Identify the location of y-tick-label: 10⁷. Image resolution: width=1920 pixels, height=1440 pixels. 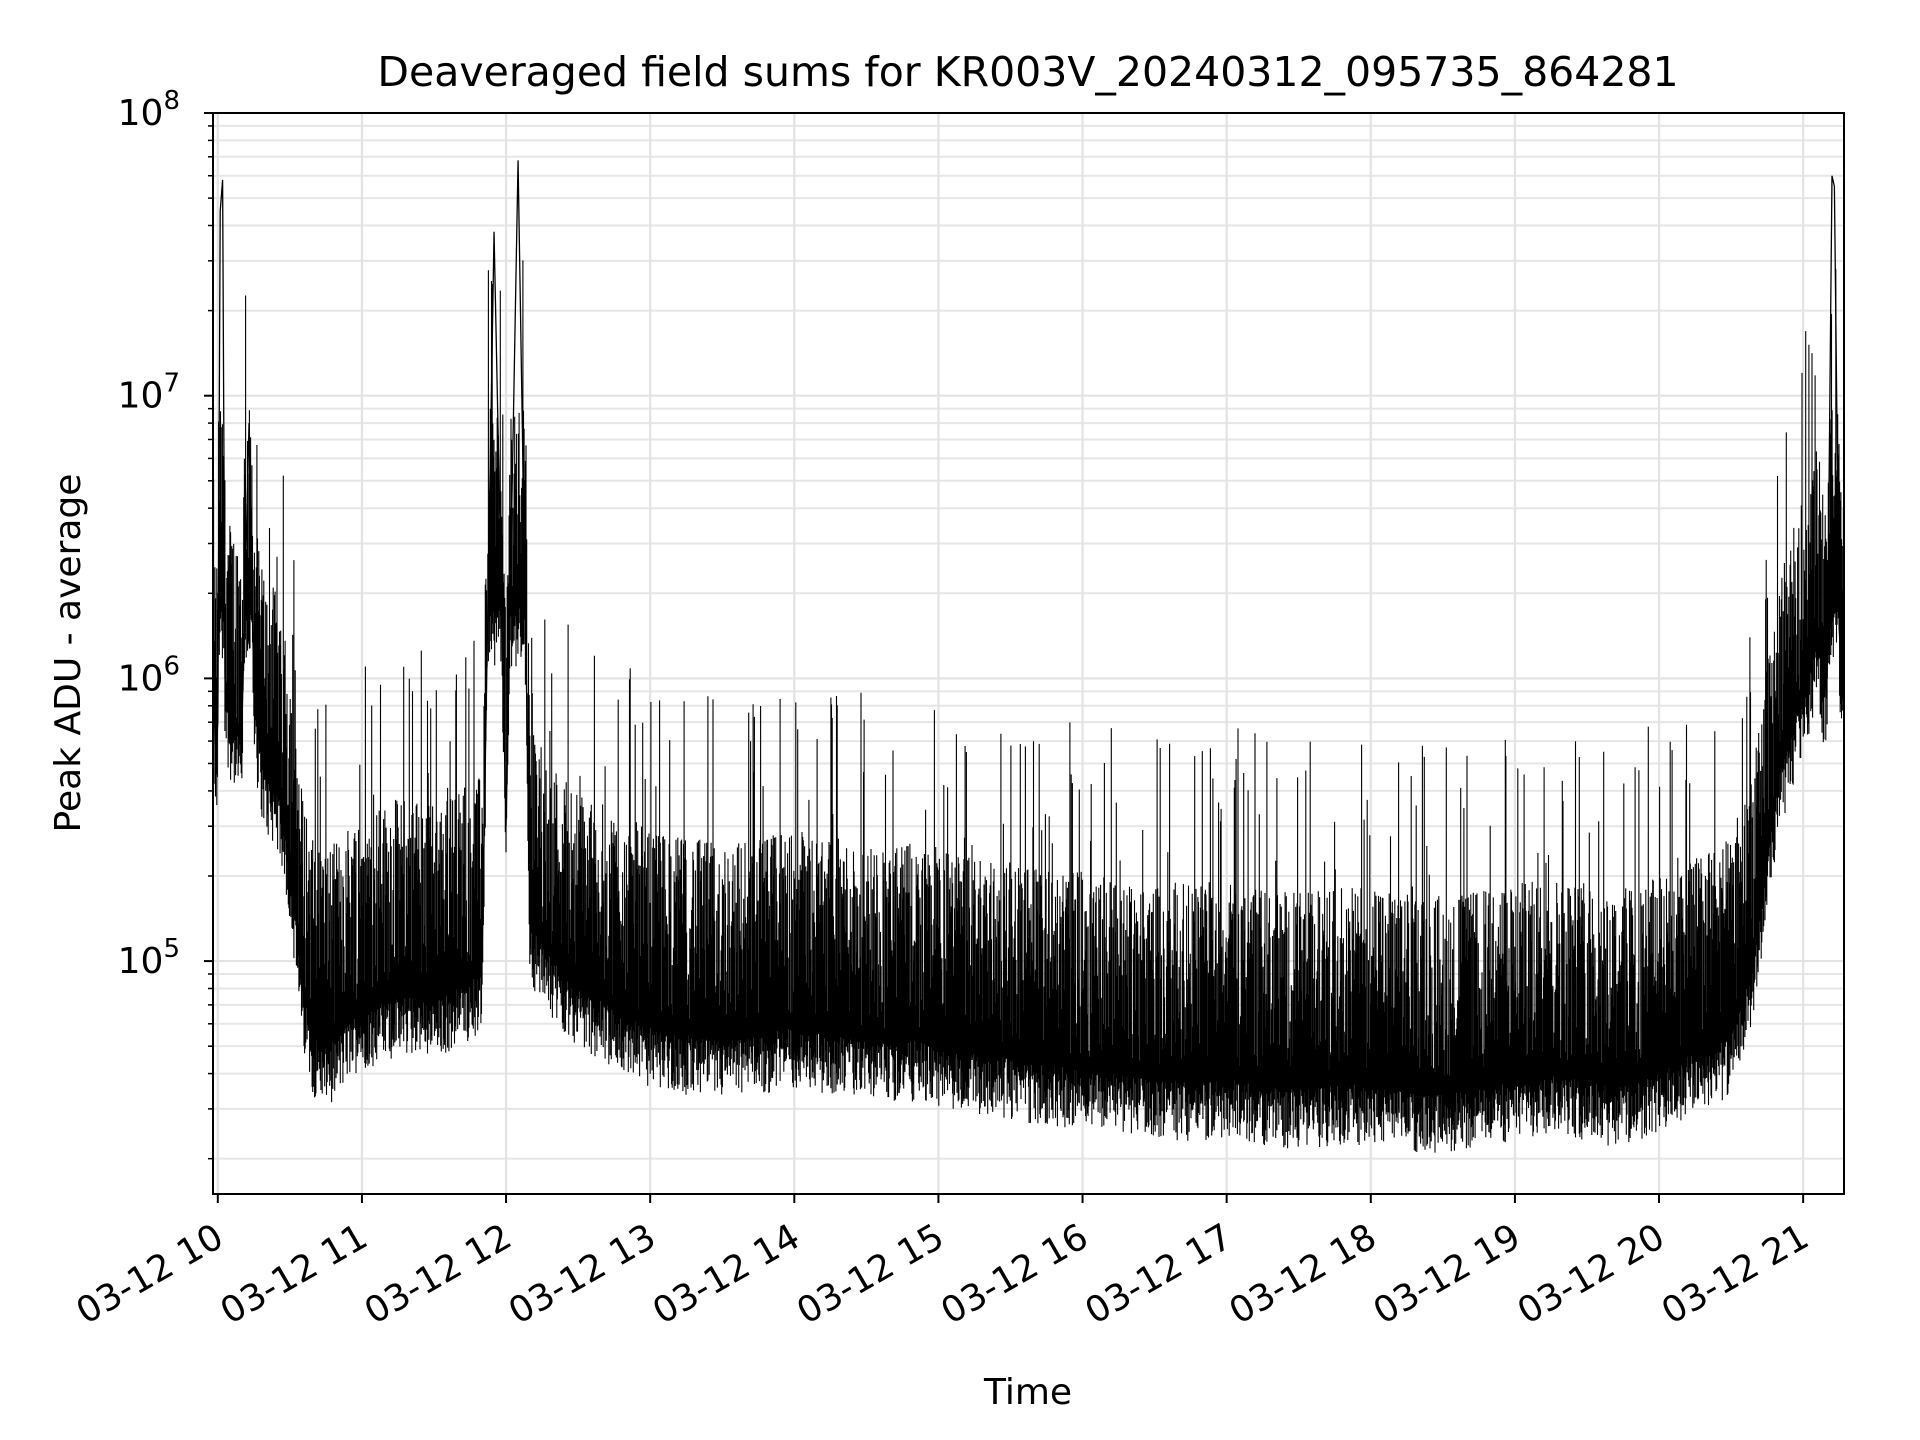
(149, 393).